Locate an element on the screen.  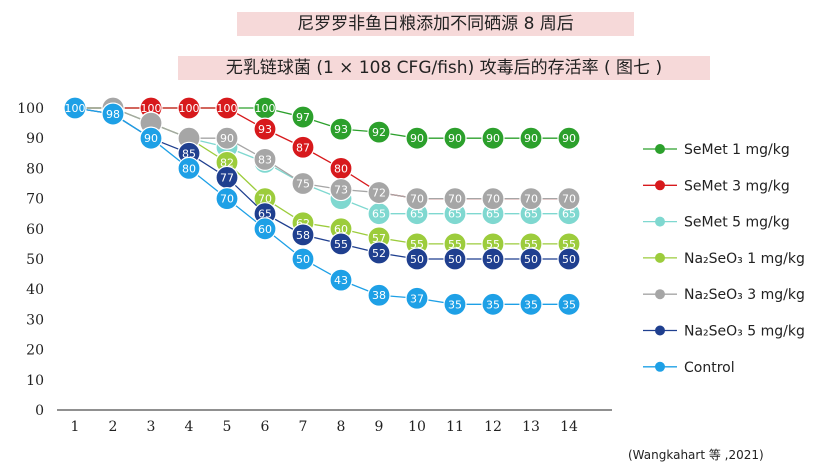
y-tick-label: 50 is located at coordinates (35, 260).